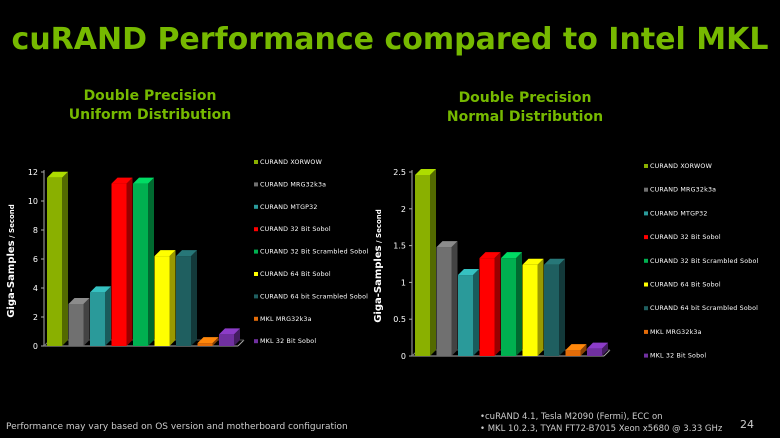 The width and height of the screenshot is (780, 438). Describe the element at coordinates (35, 259) in the screenshot. I see `y-tick-label: 6` at that location.